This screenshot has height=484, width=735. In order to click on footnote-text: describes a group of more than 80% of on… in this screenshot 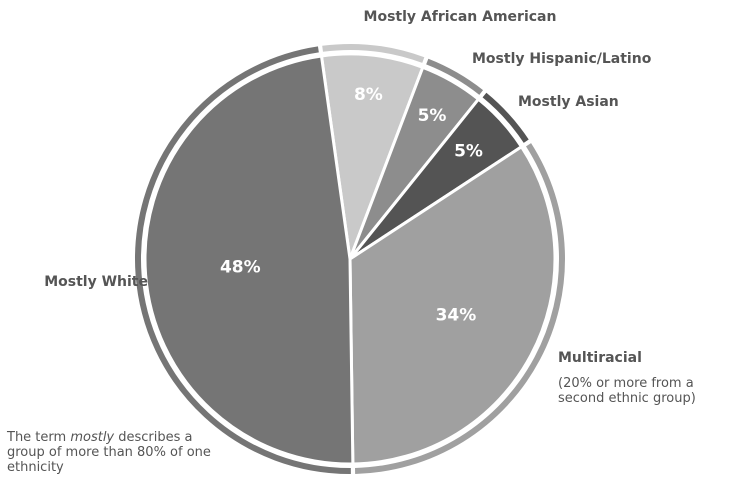, I will do `click(109, 452)`.